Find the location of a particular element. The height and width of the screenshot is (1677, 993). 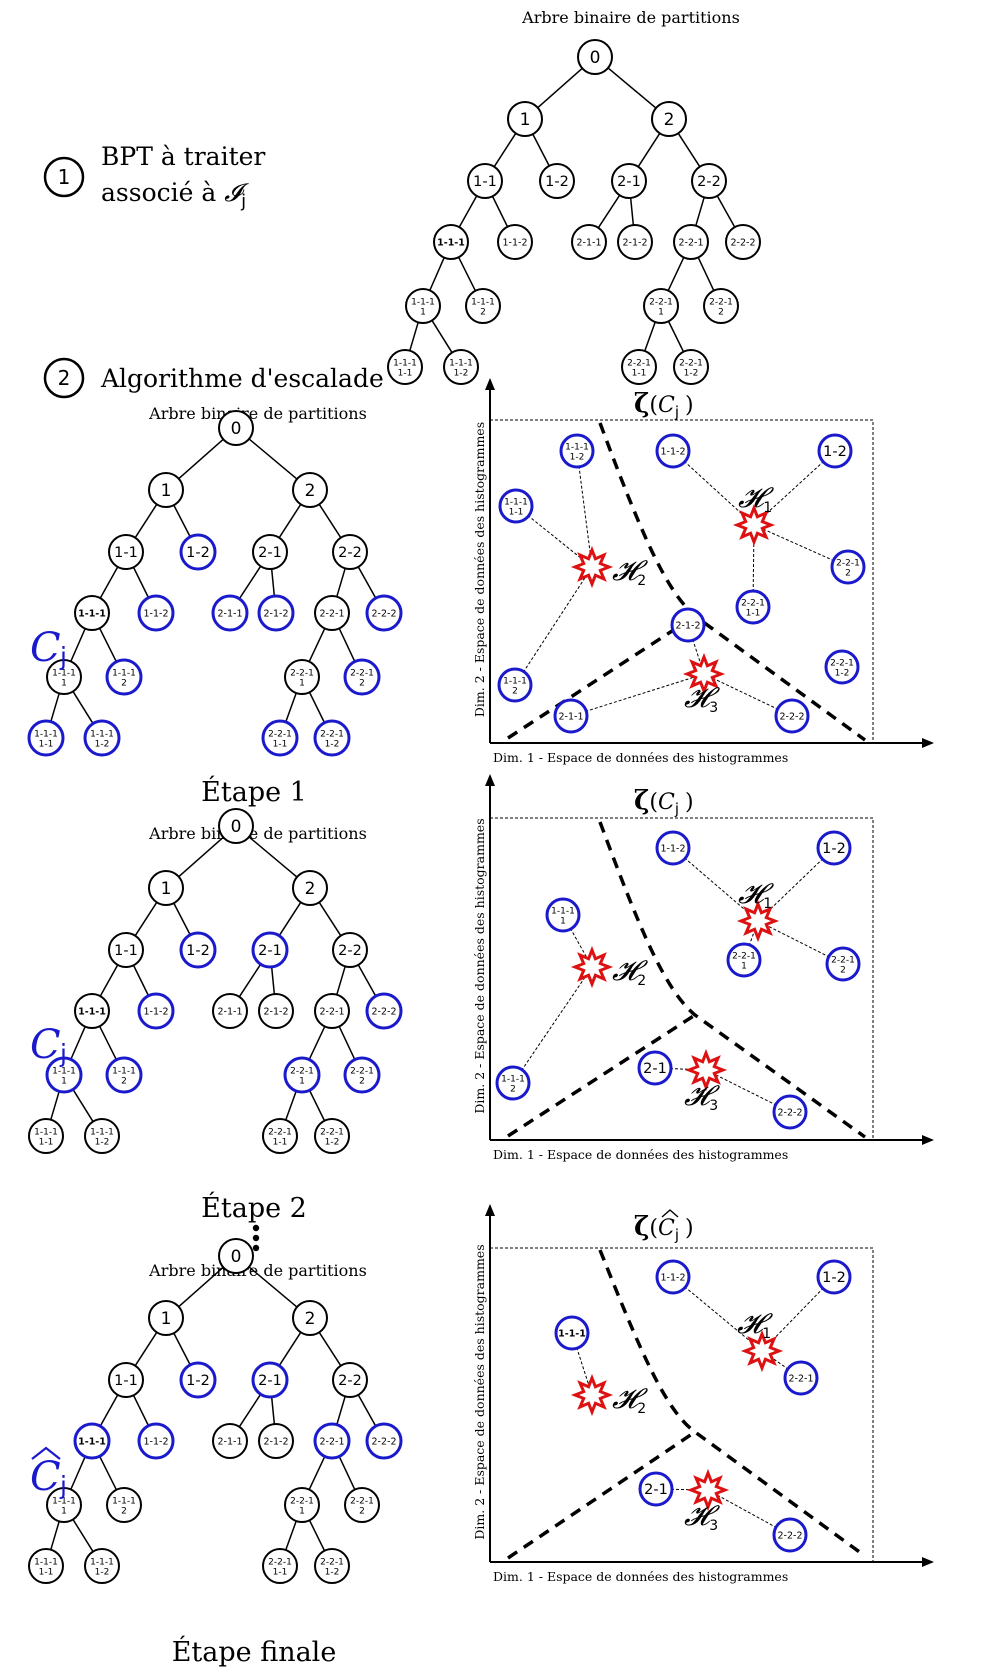

data-point: 2-1-1 is located at coordinates (571, 716).